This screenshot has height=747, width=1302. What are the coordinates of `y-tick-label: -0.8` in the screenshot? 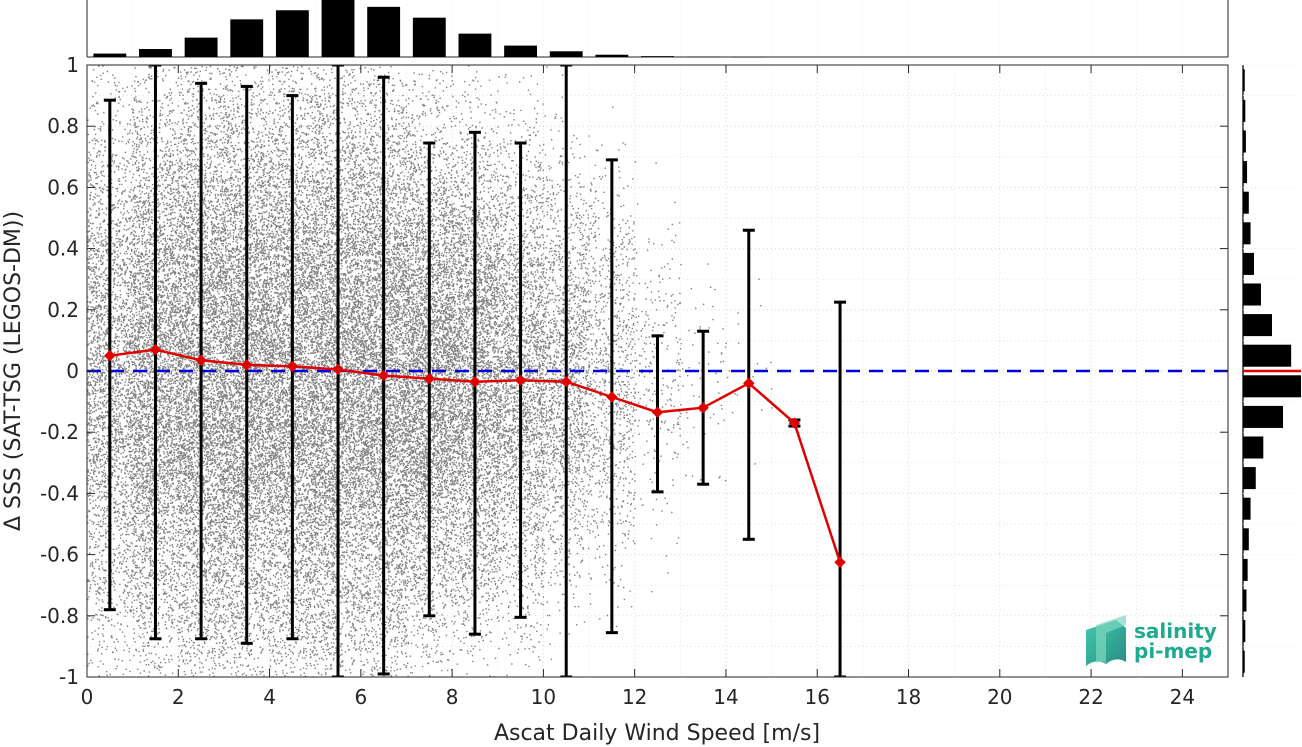 It's located at (59, 616).